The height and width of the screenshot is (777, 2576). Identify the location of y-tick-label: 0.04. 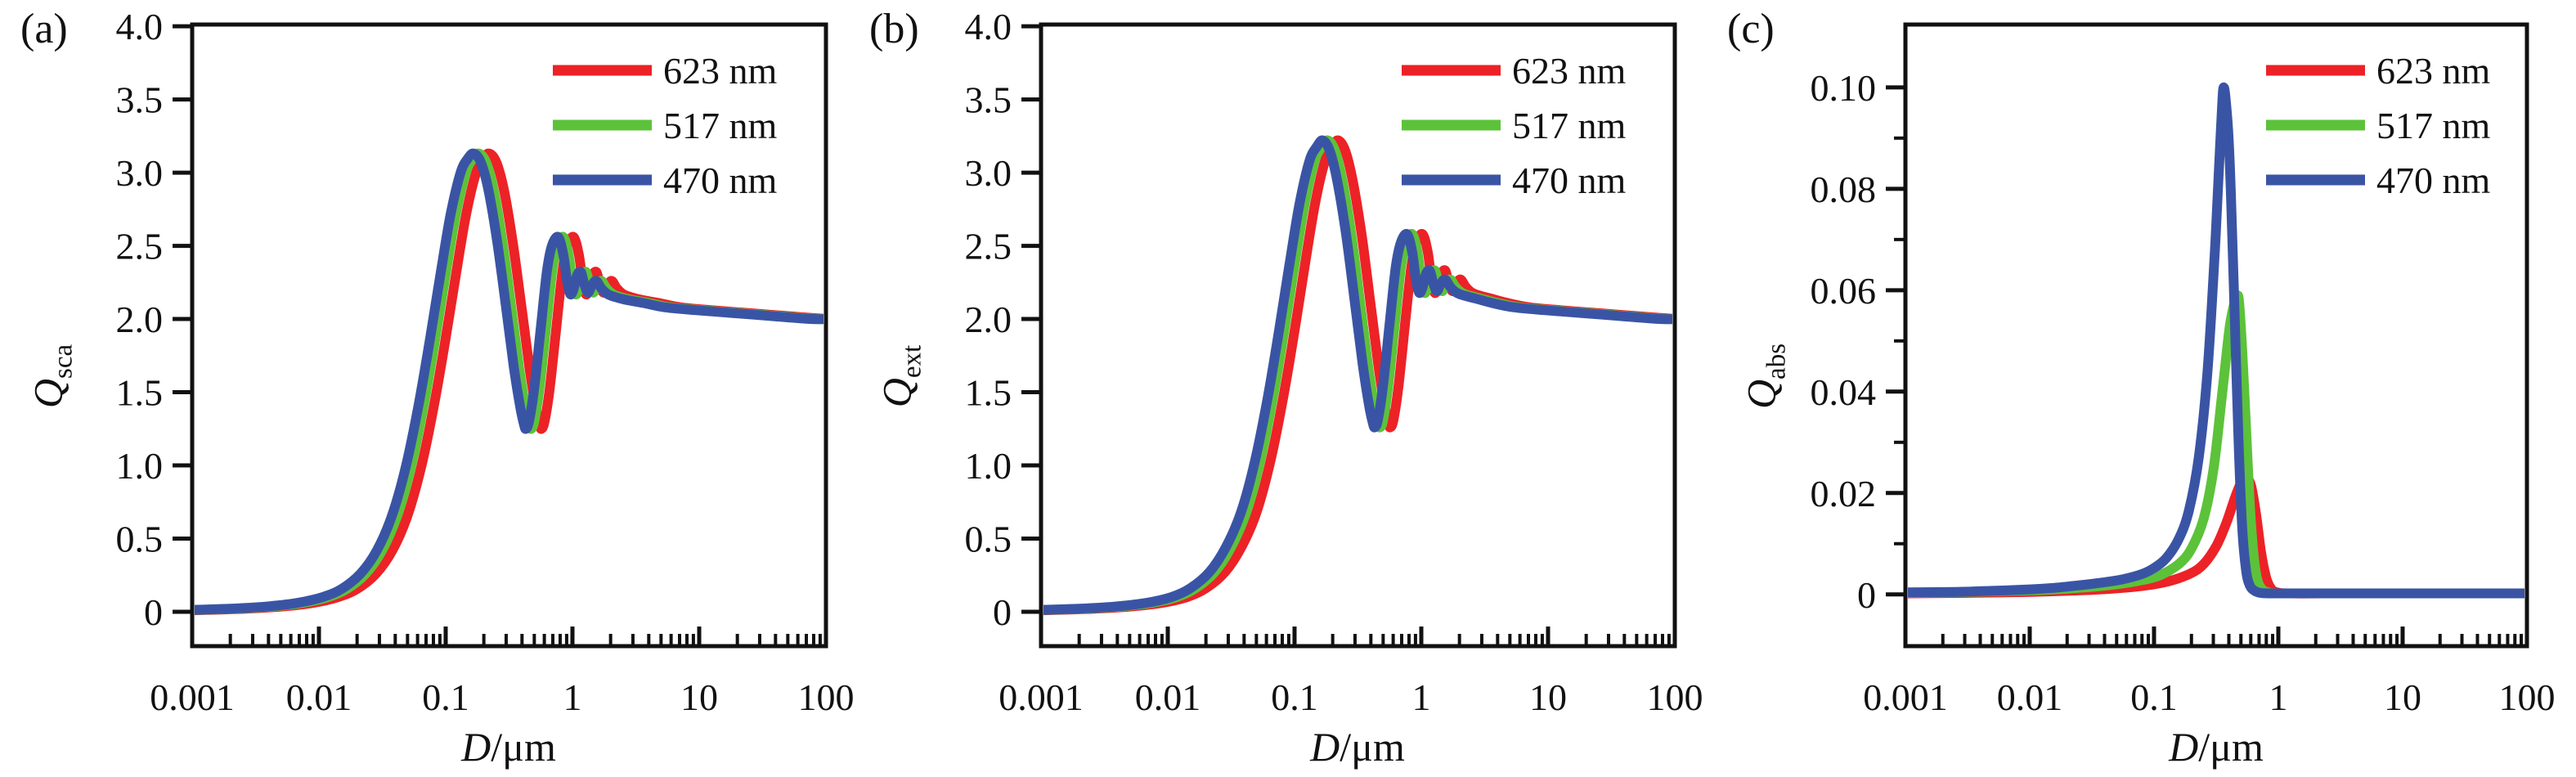
(1844, 392).